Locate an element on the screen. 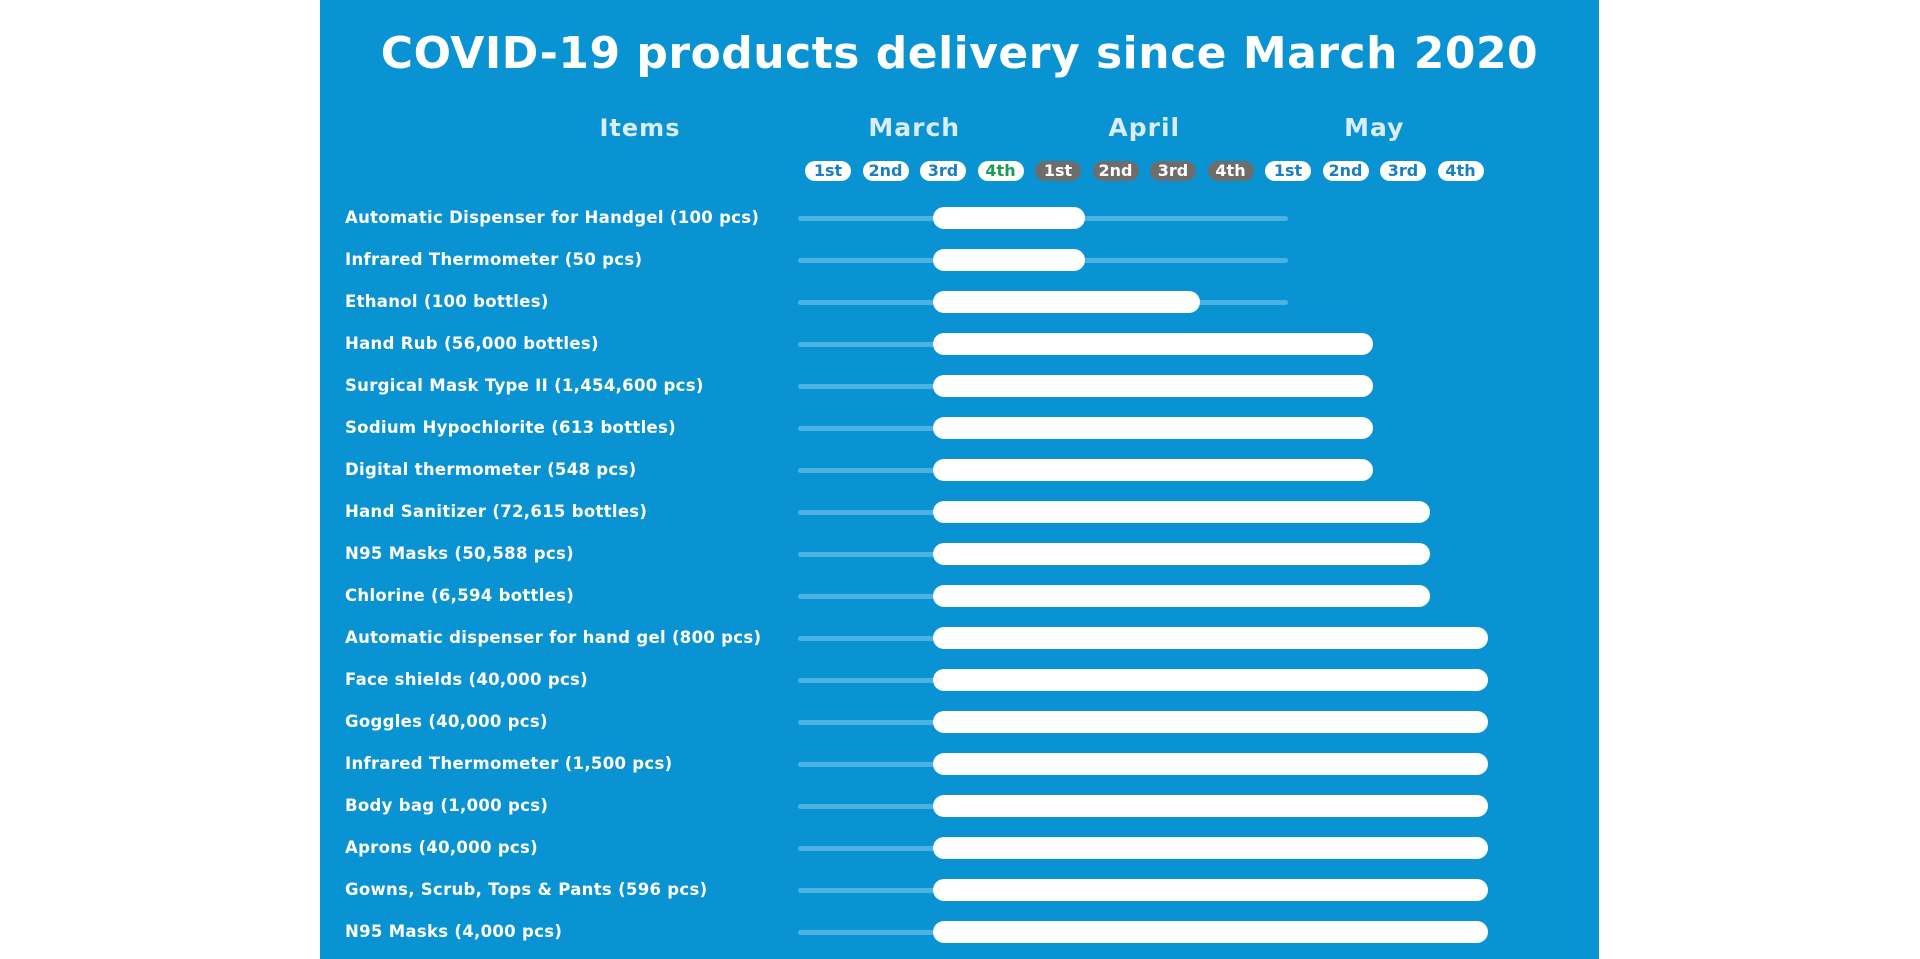 The width and height of the screenshot is (1920, 959). row-label: Body bag (1,000 pcs) is located at coordinates (447, 805).